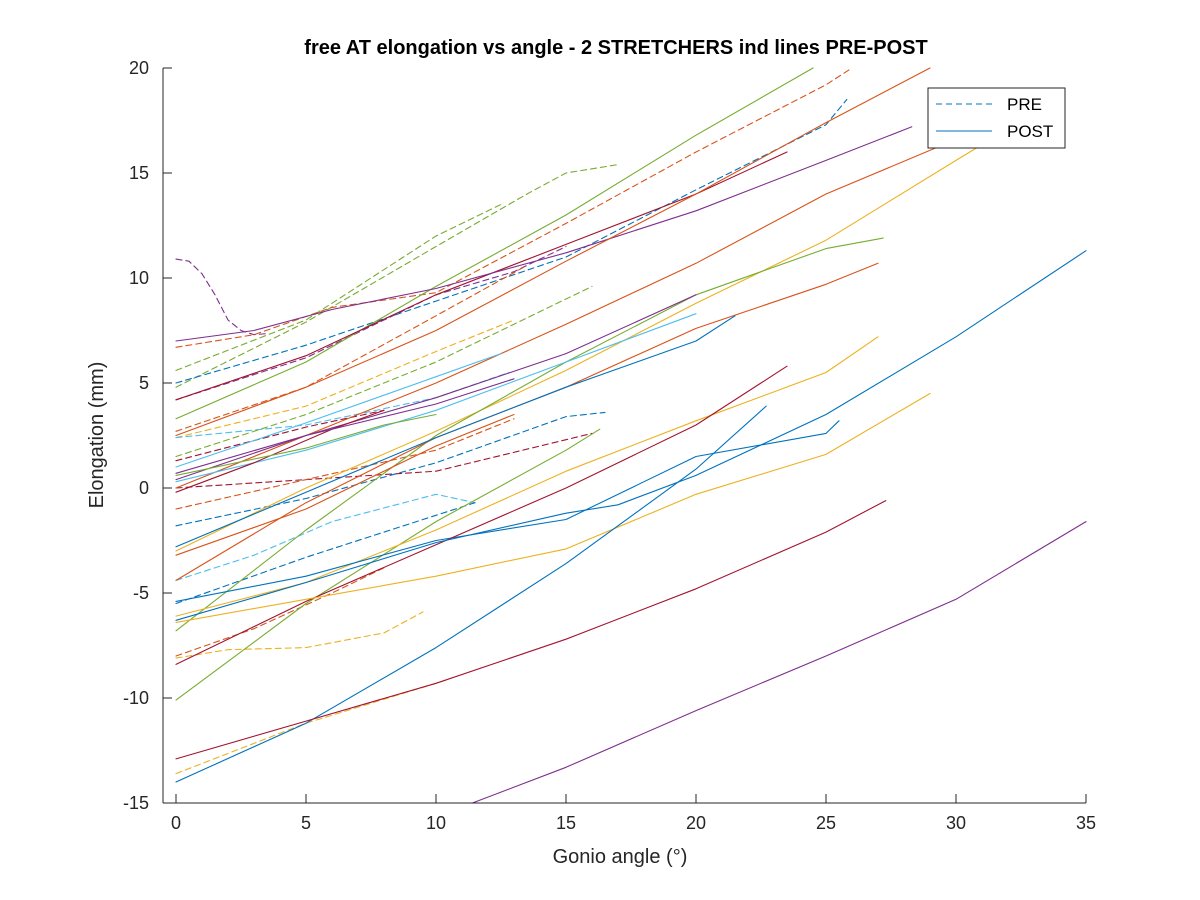 The width and height of the screenshot is (1200, 900). What do you see at coordinates (144, 488) in the screenshot?
I see `y-tick-label: 0` at bounding box center [144, 488].